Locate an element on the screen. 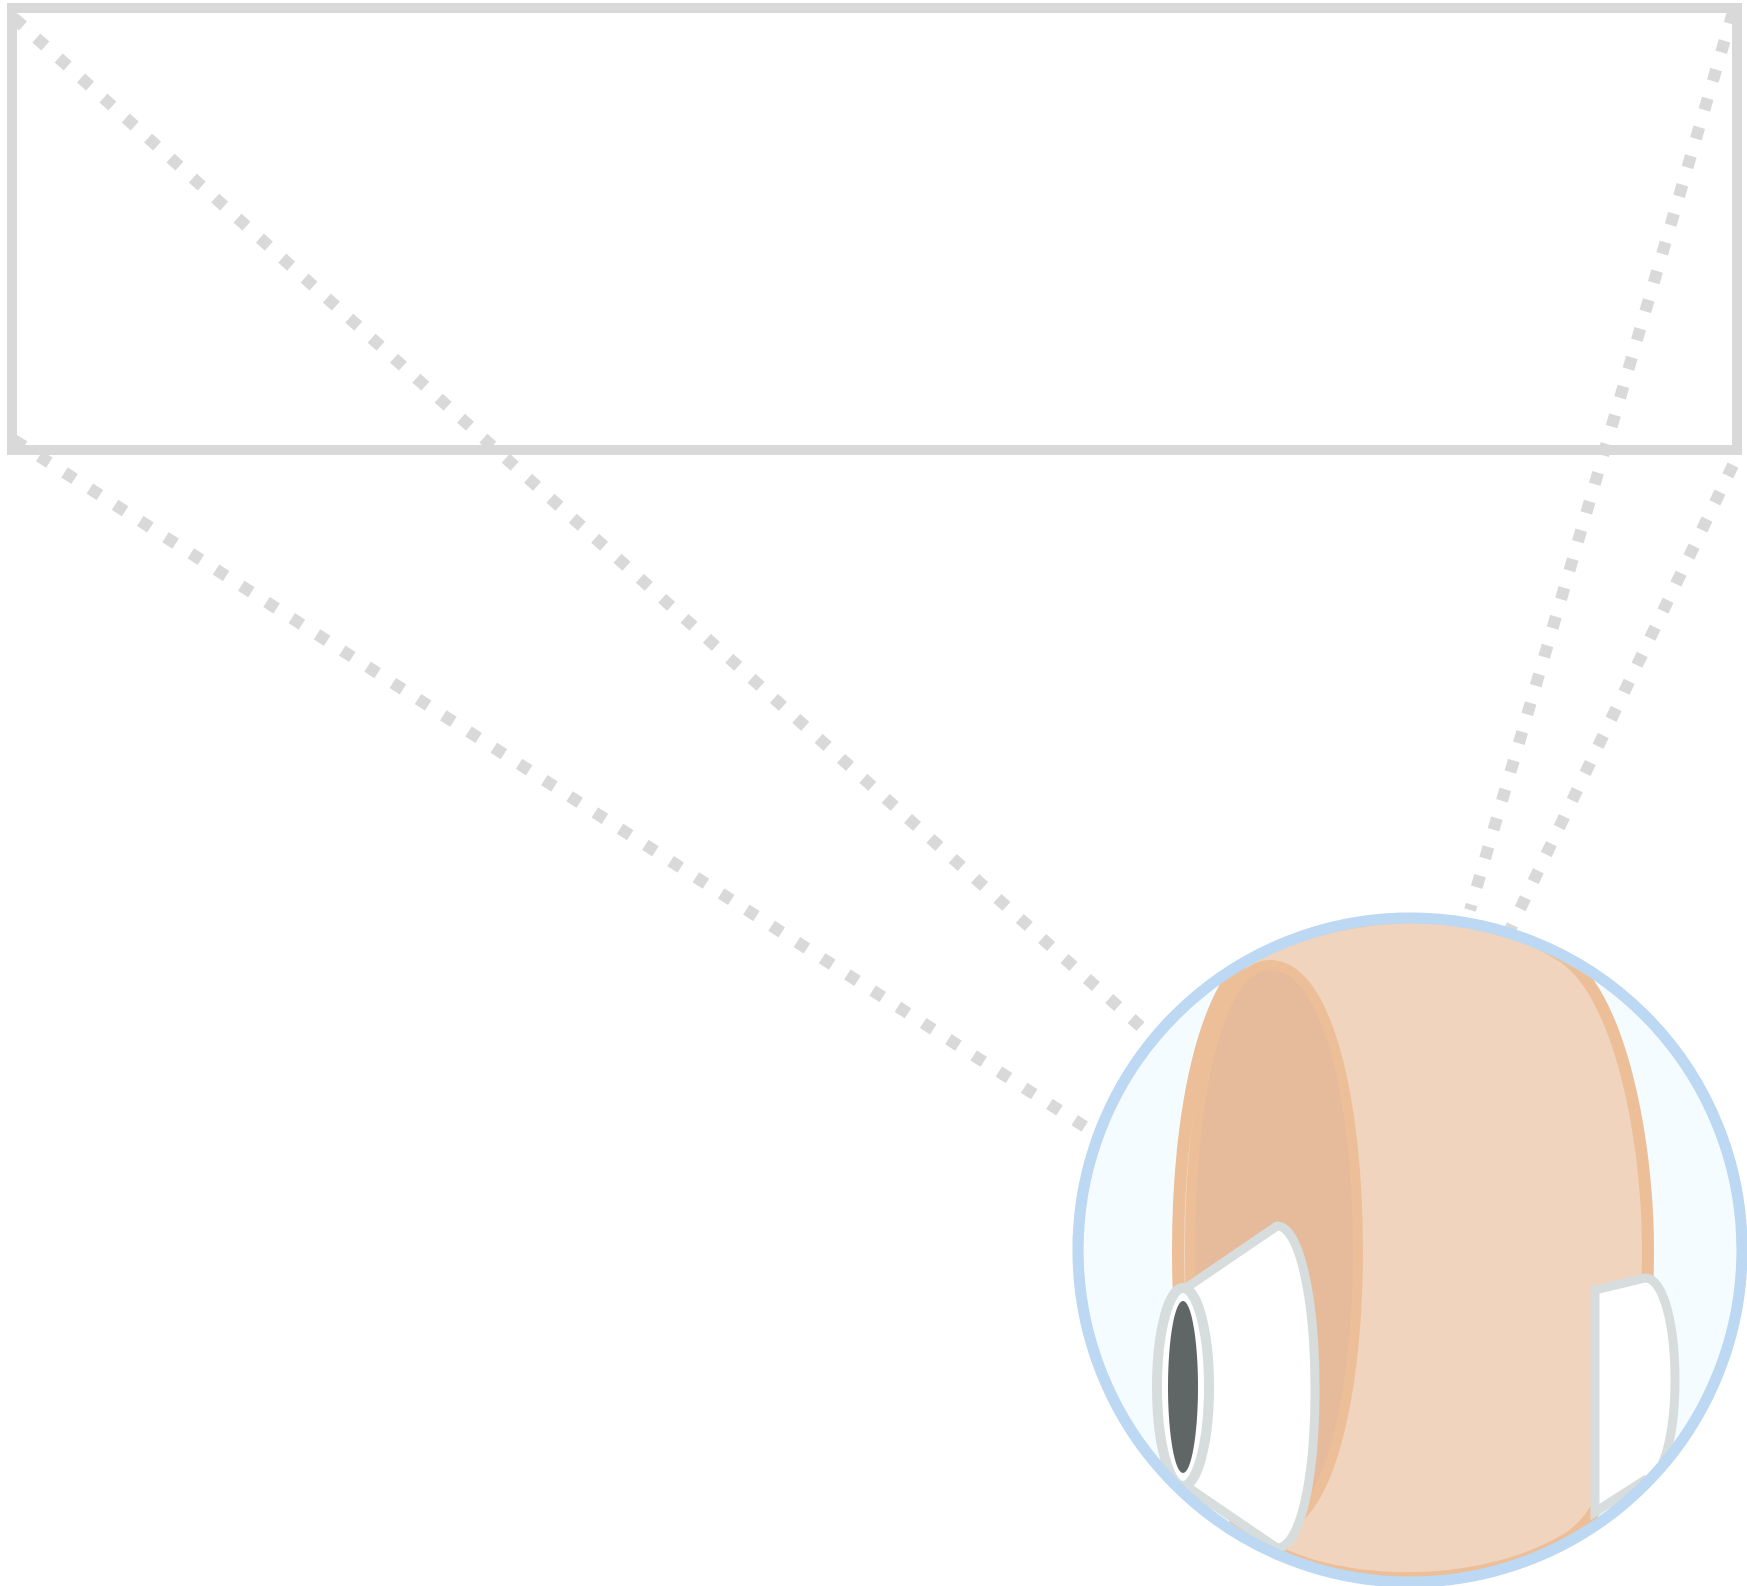 The image size is (1747, 1586). connector-line-bottom-right is located at coordinates (1621, 697).